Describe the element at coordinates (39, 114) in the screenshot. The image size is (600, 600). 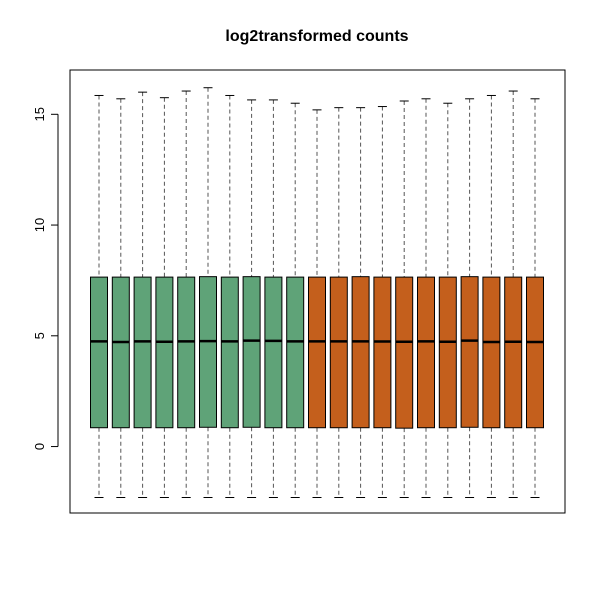
I see `y-tick-label: 15` at that location.